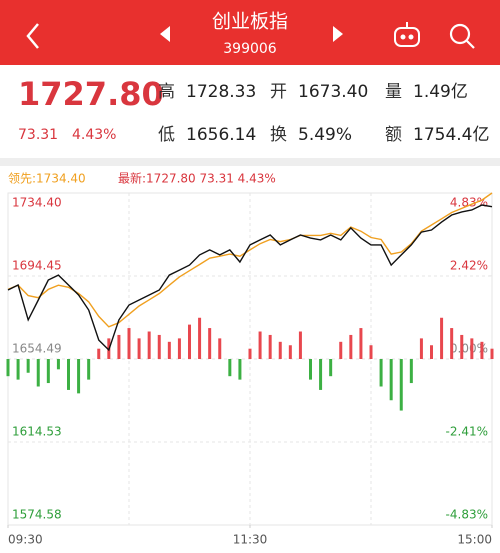 The image size is (500, 553). I want to click on stat-value: 5.49%, so click(325, 135).